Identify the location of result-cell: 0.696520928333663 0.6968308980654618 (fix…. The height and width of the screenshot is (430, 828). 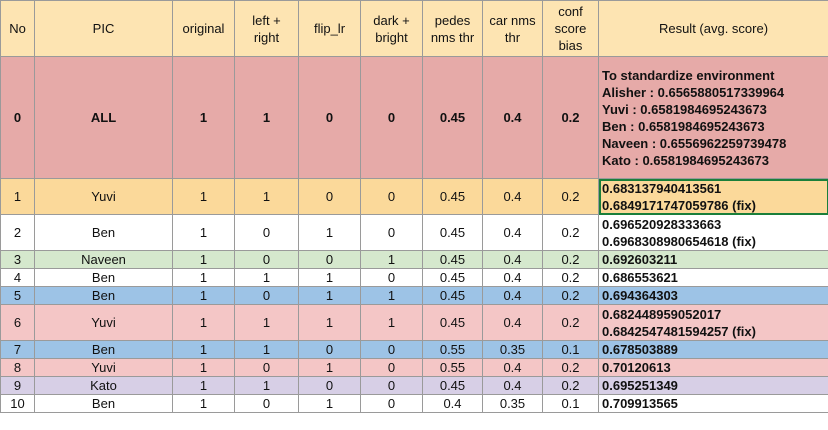
(713, 232).